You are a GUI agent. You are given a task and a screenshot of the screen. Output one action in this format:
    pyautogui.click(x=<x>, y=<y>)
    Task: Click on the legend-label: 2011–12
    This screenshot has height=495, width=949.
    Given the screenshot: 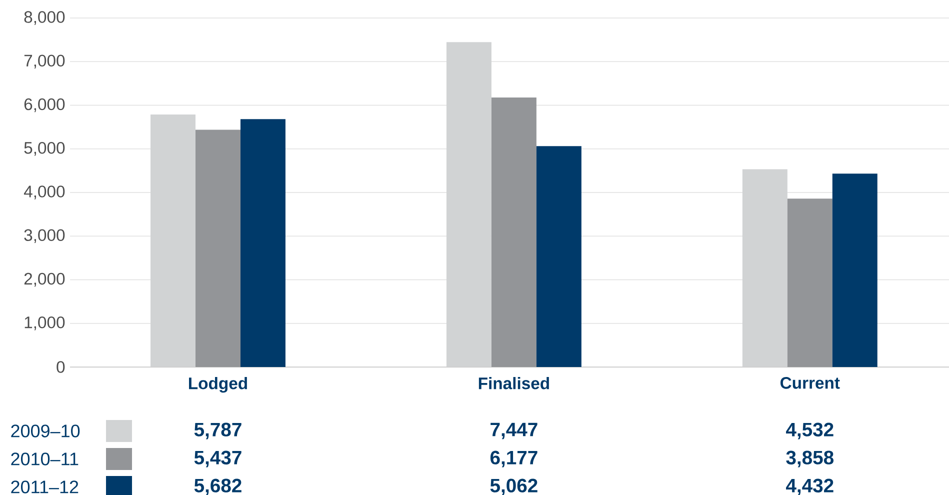 What is the action you would take?
    pyautogui.click(x=44, y=487)
    